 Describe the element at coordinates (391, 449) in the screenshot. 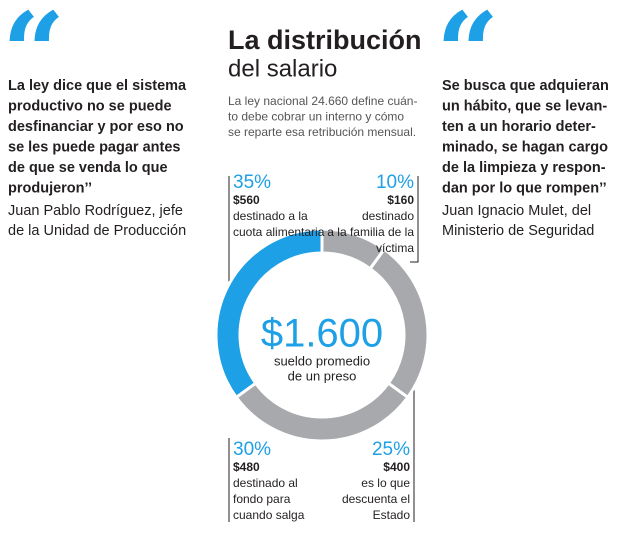

I see `value-label: 25%` at that location.